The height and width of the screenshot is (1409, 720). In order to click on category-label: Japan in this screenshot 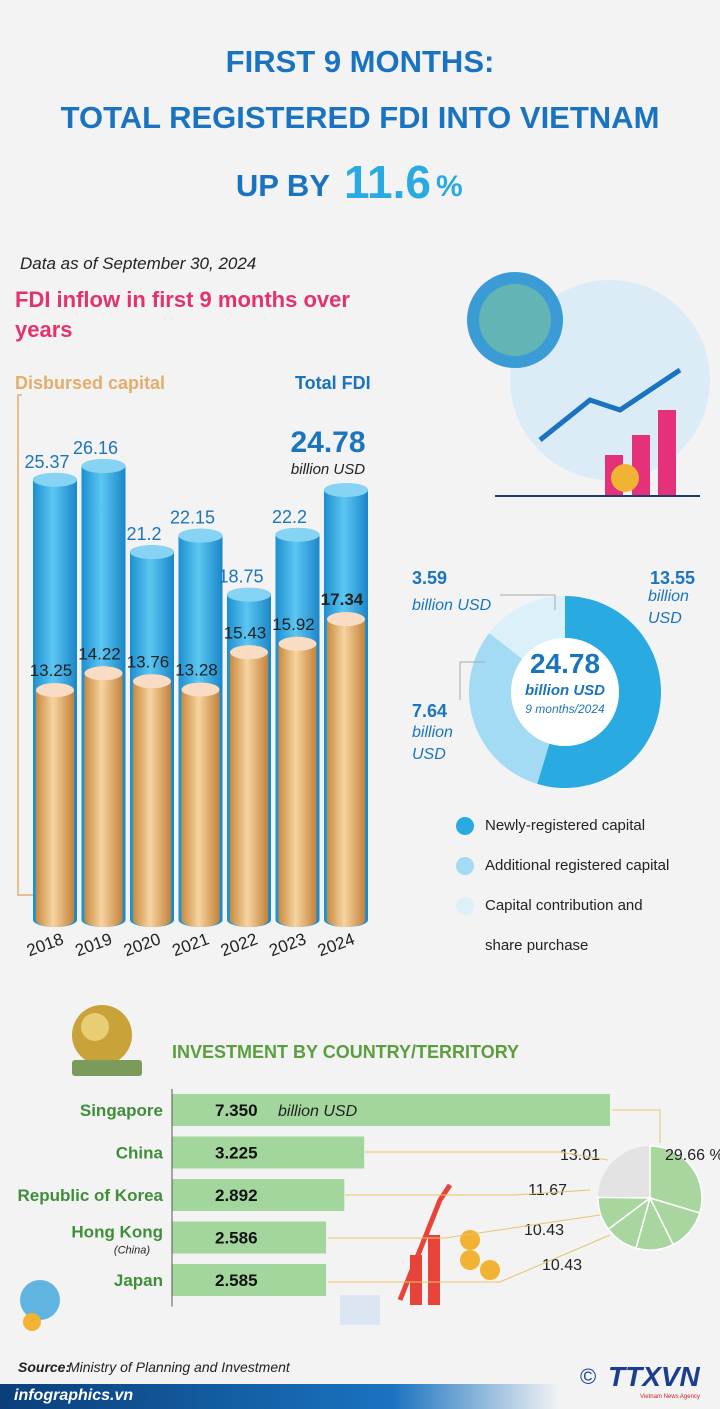, I will do `click(138, 1280)`.